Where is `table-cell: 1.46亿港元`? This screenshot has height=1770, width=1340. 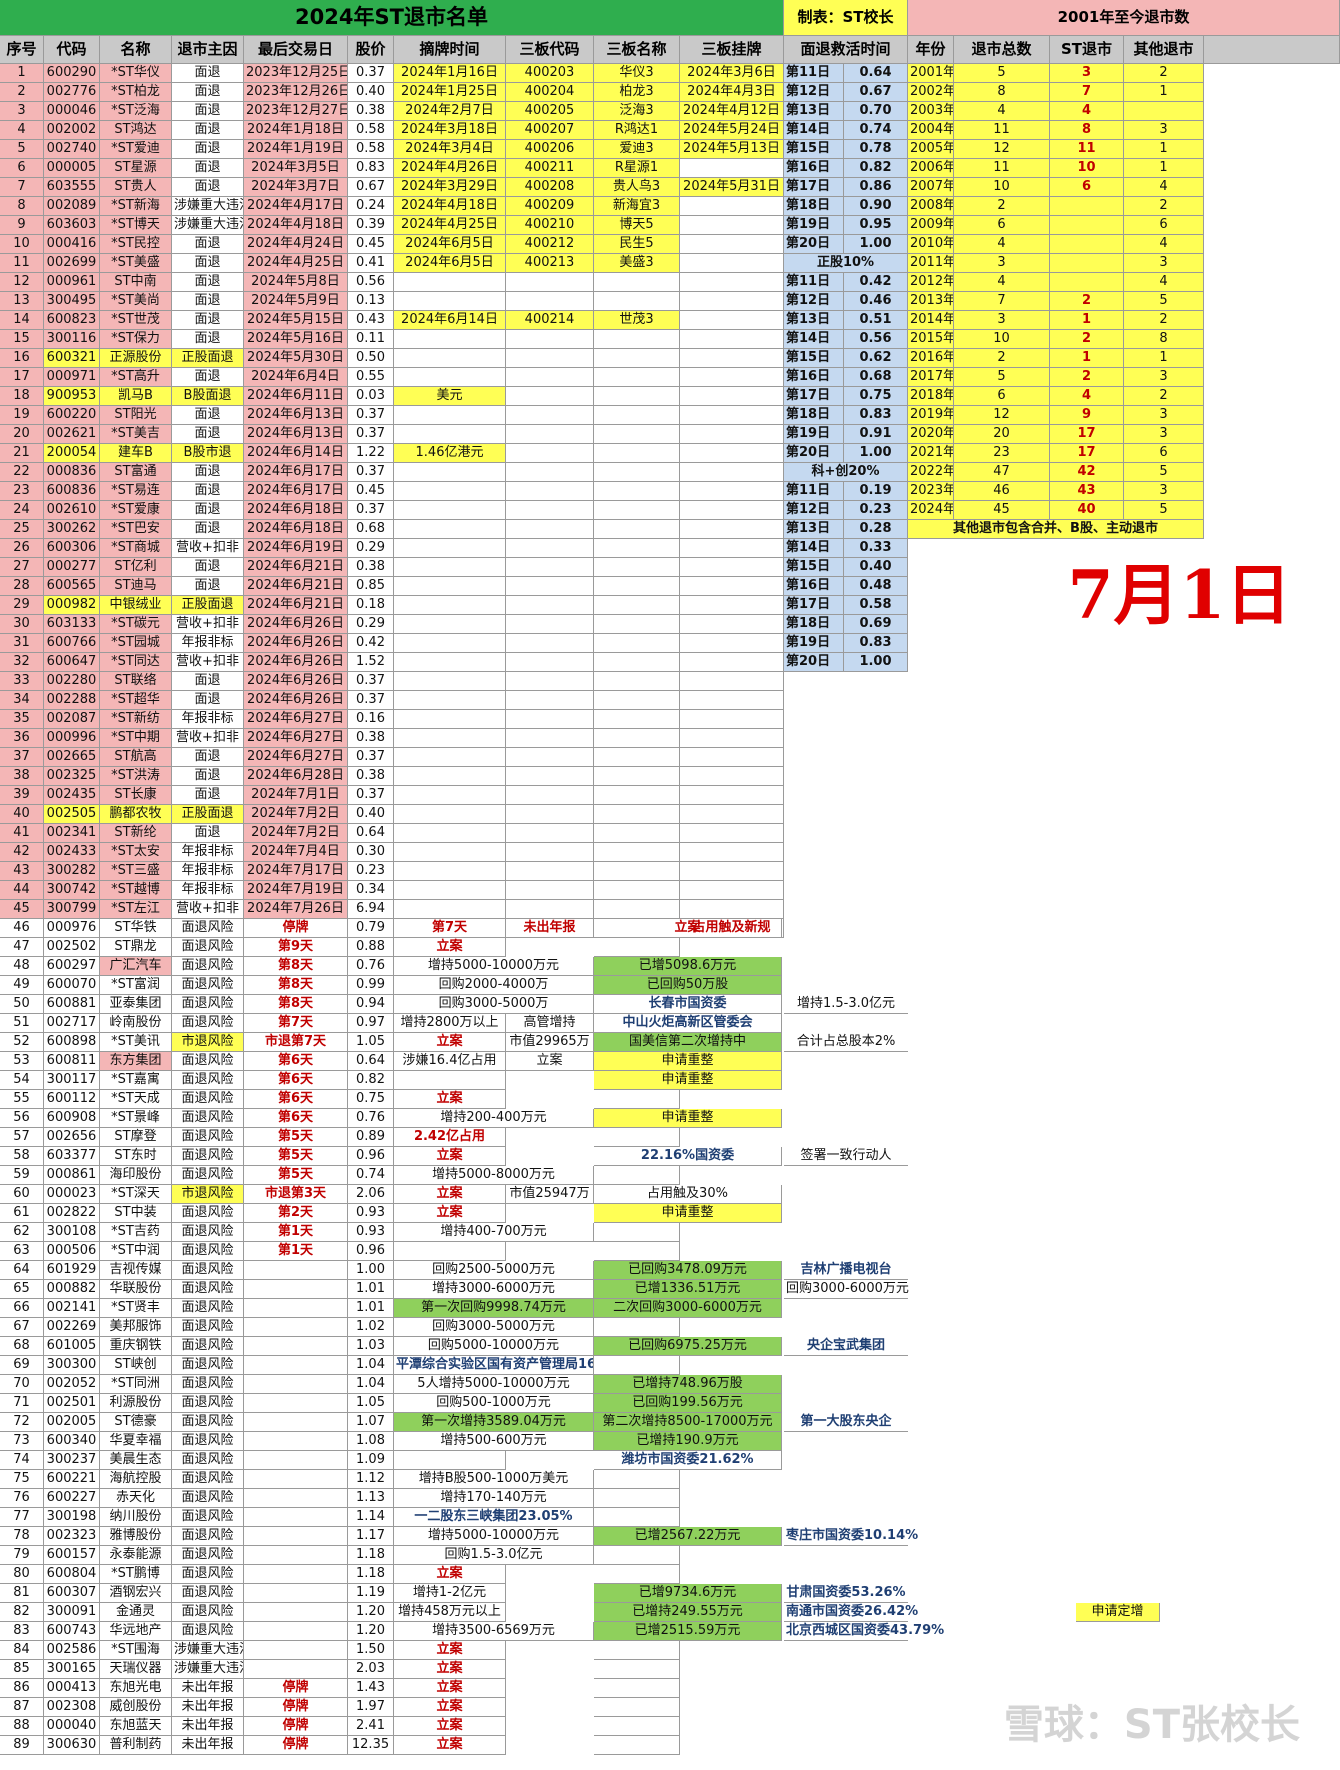 table-cell: 1.46亿港元 is located at coordinates (450, 453).